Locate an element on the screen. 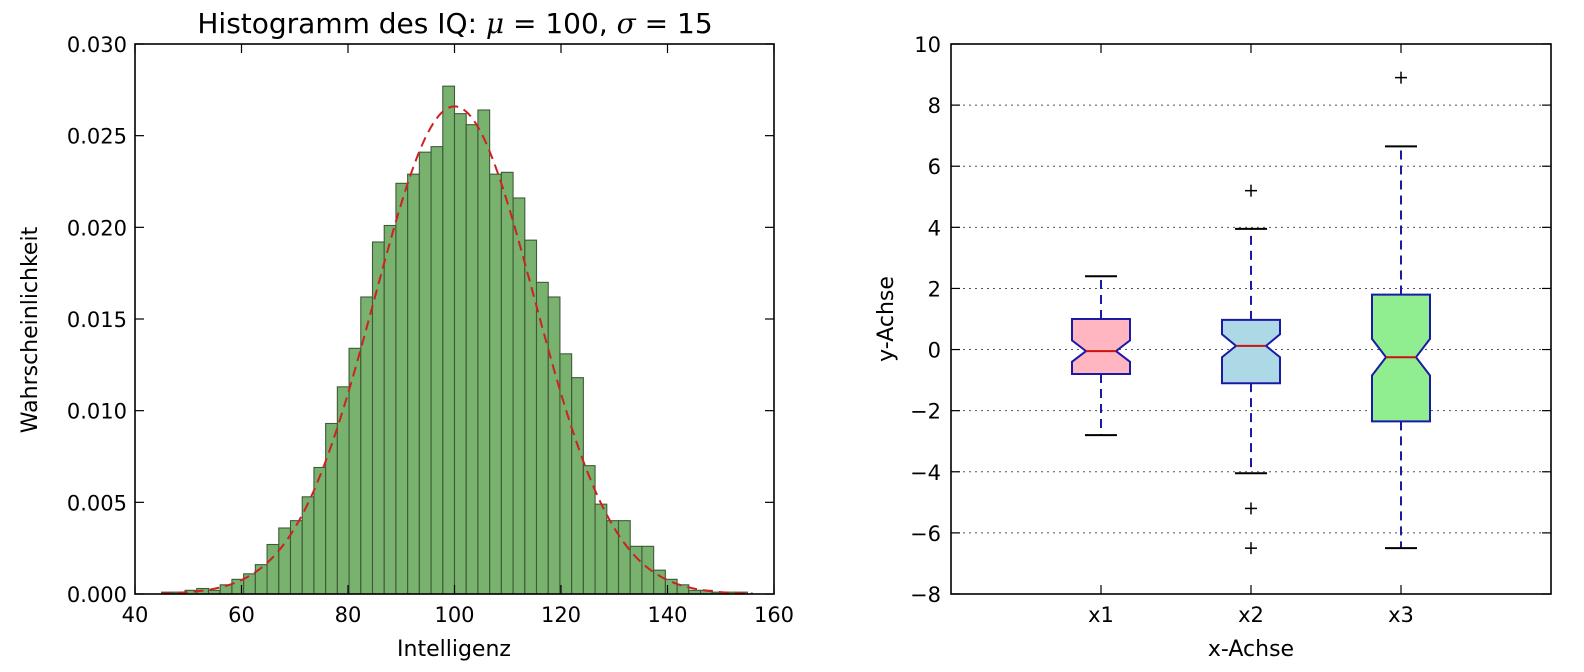  x-tick-label: 60 is located at coordinates (241, 615).